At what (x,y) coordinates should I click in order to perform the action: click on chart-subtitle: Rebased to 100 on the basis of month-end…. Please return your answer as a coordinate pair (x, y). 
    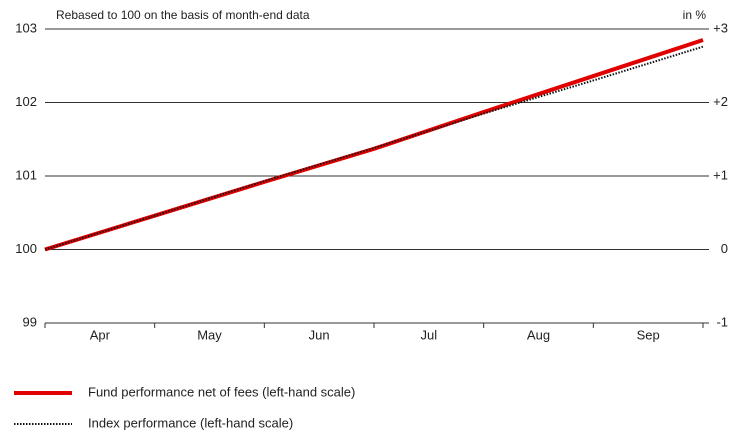
    Looking at the image, I should click on (183, 15).